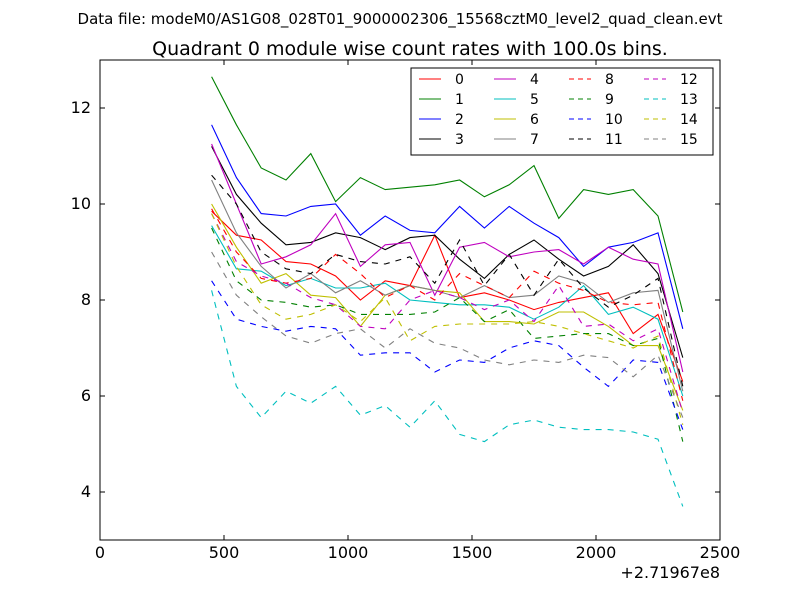  Describe the element at coordinates (670, 572) in the screenshot. I see `x-axis-offset-label: +2.71967e8` at that location.